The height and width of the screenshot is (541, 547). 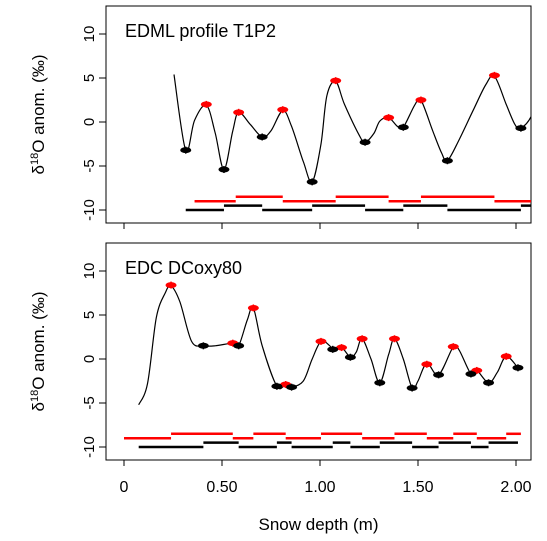 I want to click on profile-line, so click(x=352, y=128).